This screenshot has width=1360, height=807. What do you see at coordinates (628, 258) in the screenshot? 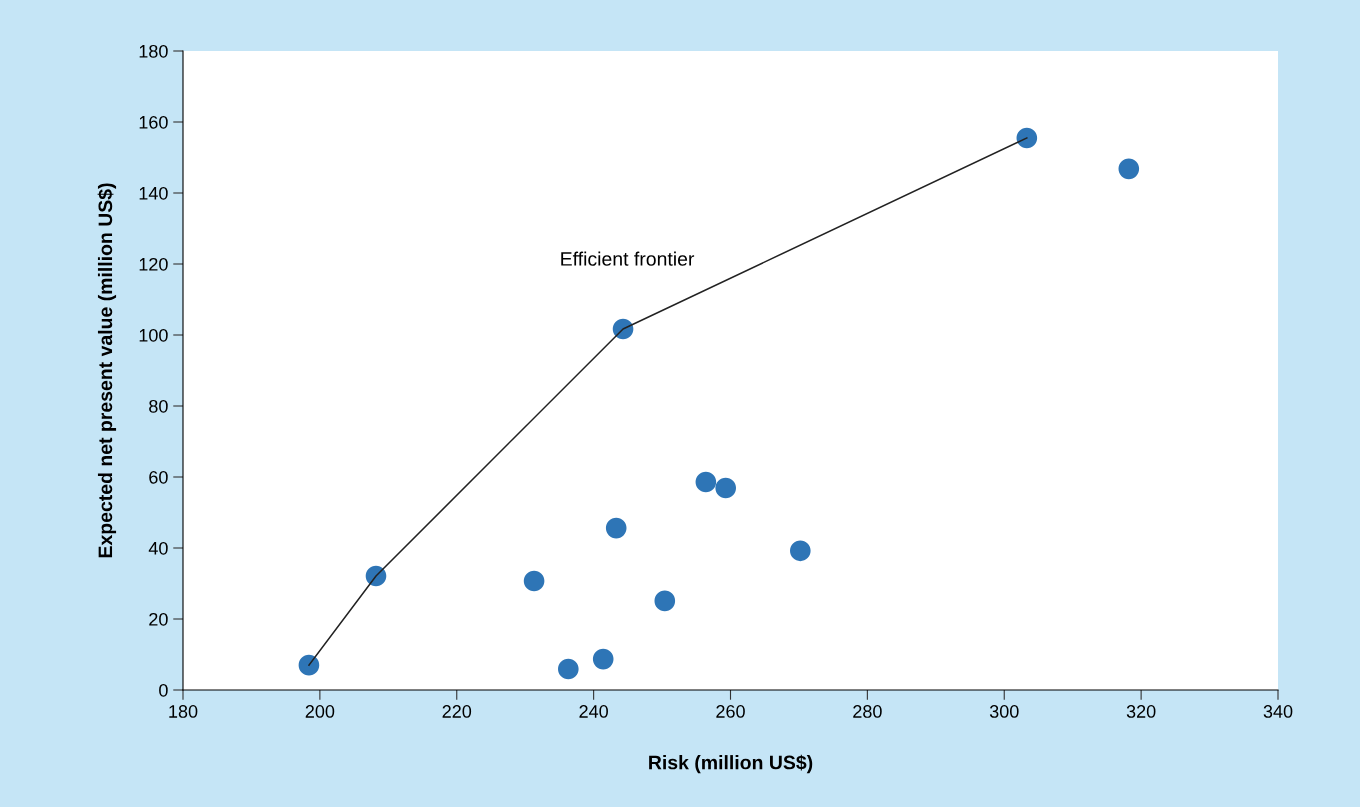
I see `annotation: Efficient frontier` at bounding box center [628, 258].